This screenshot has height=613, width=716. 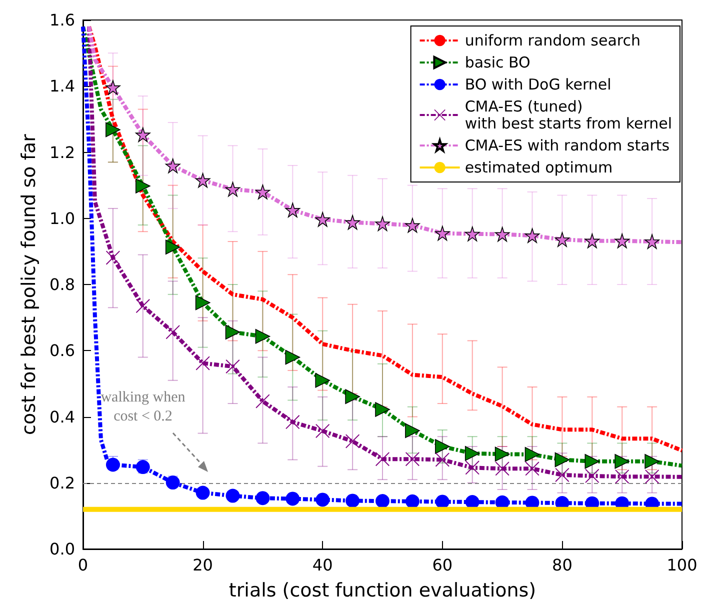 What do you see at coordinates (322, 565) in the screenshot?
I see `x-tick-label: 40` at bounding box center [322, 565].